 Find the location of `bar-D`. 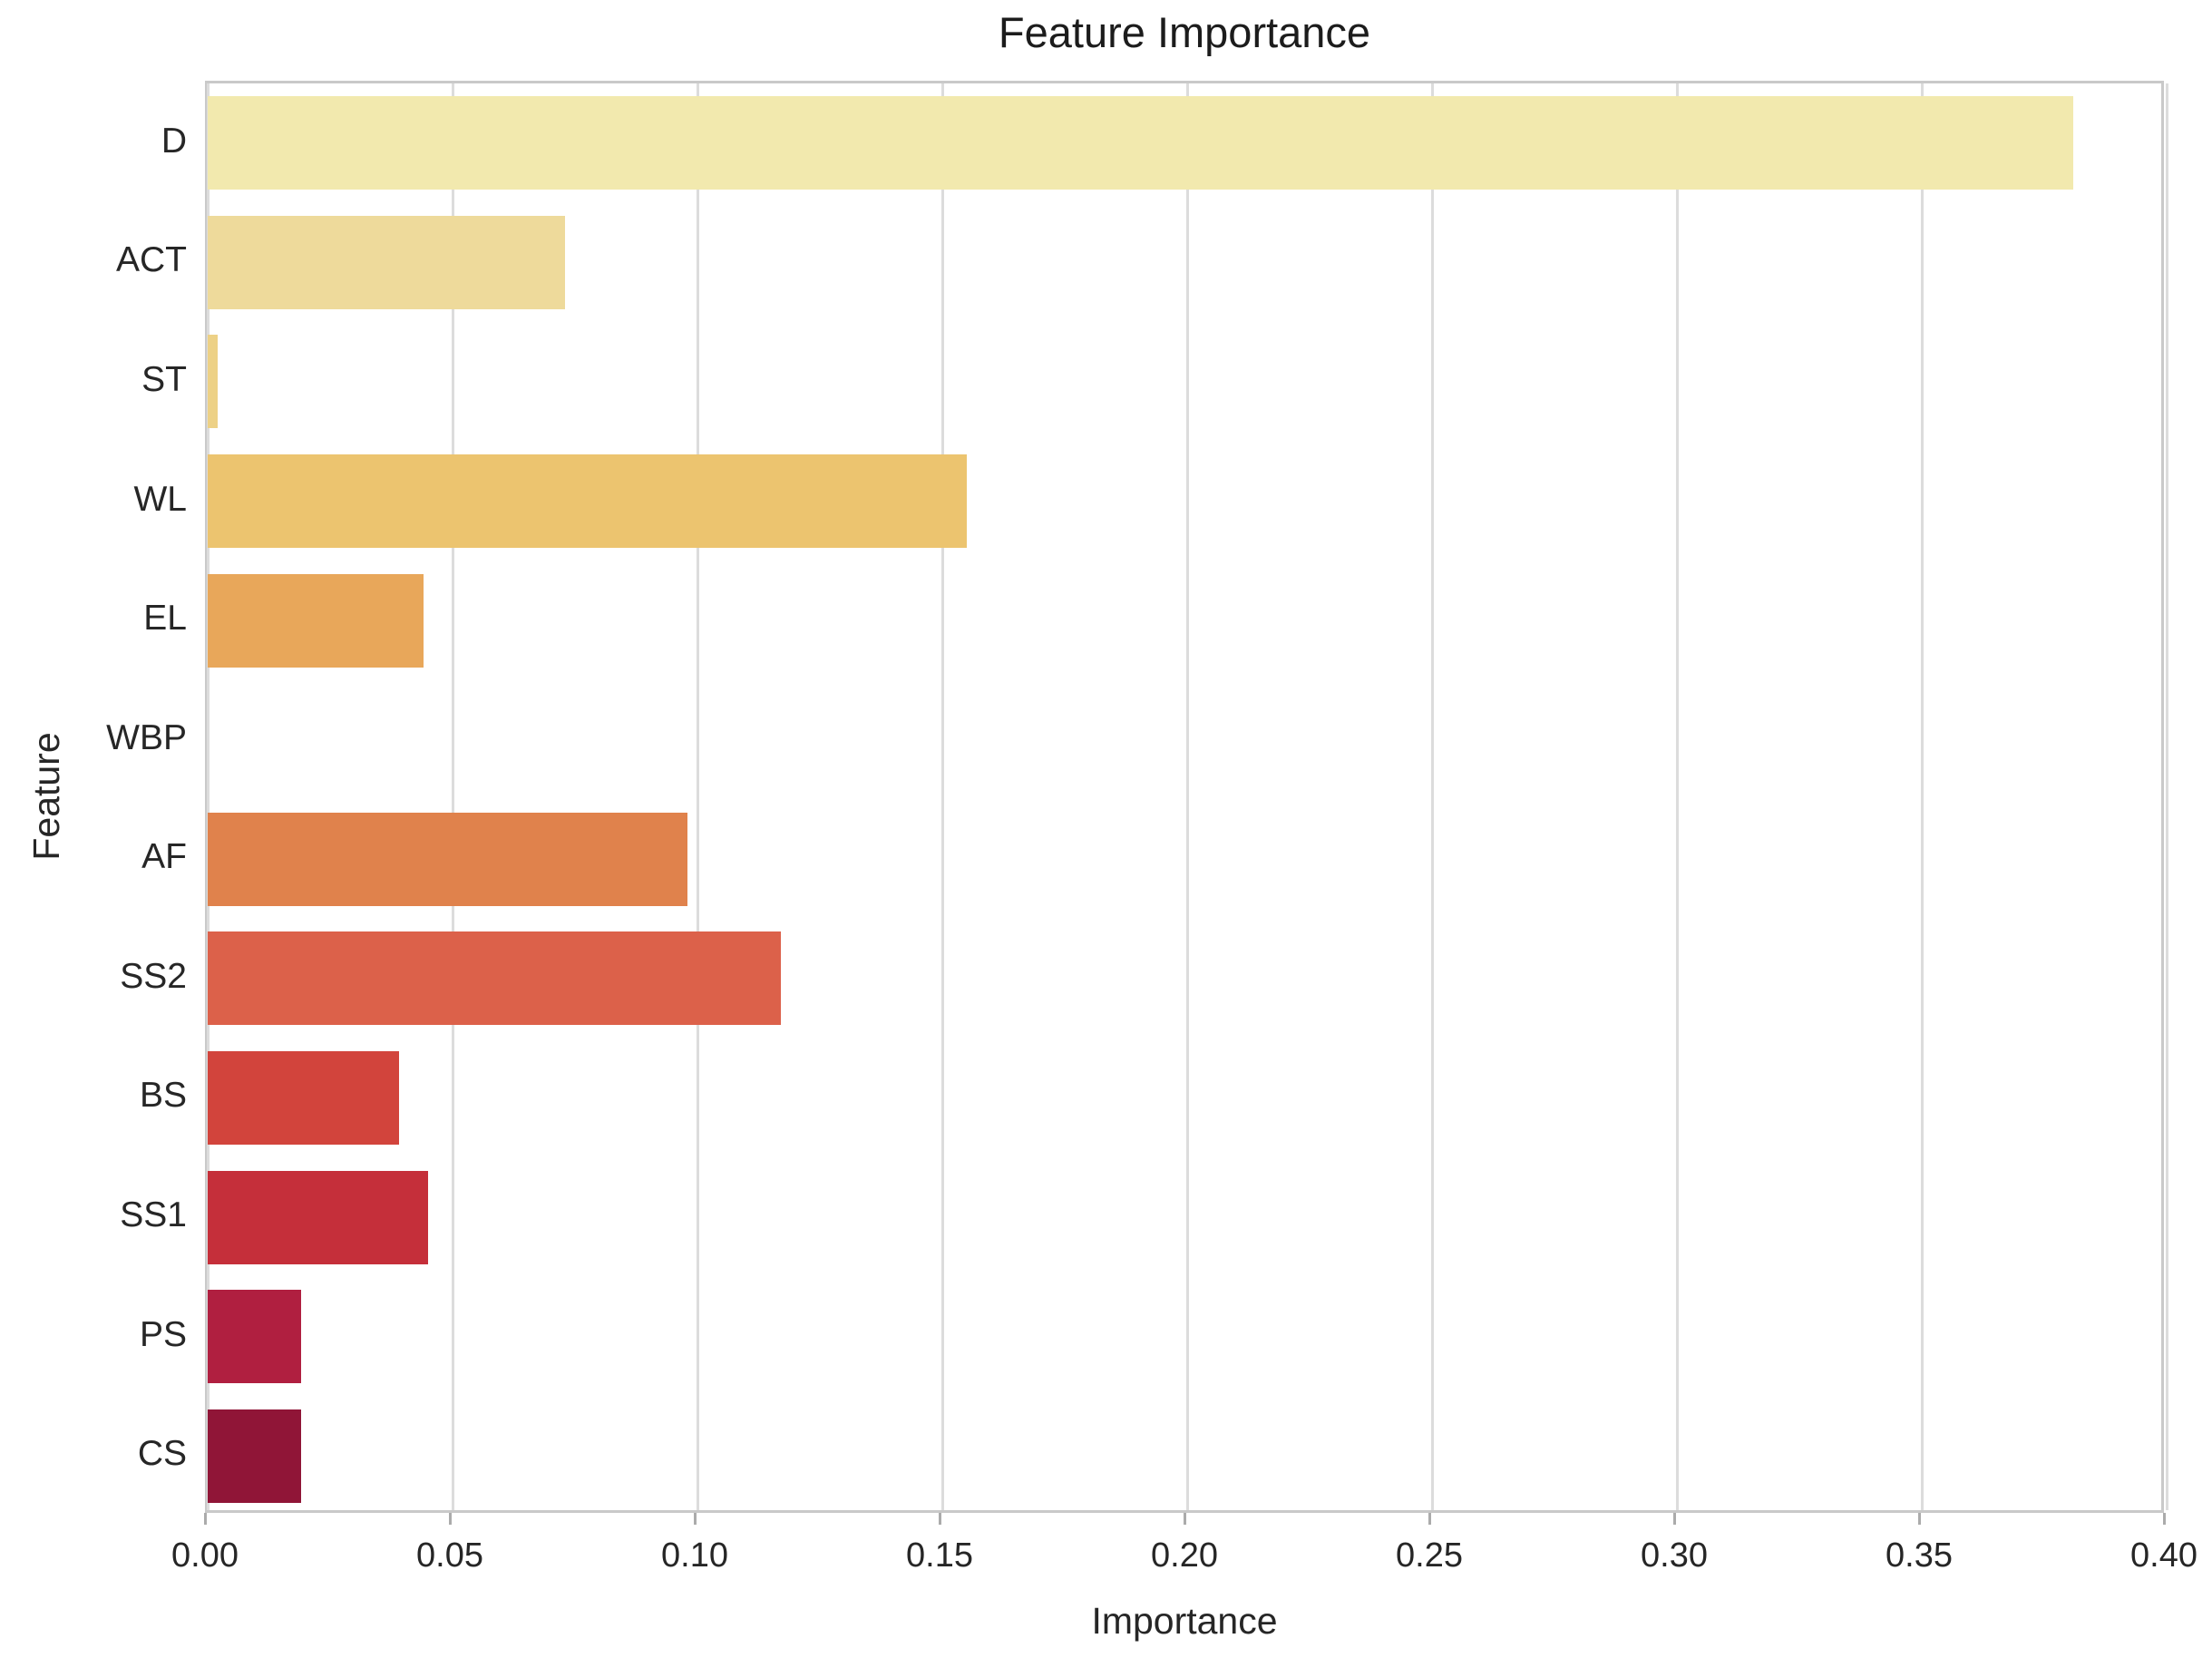

bar-D is located at coordinates (1141, 143).